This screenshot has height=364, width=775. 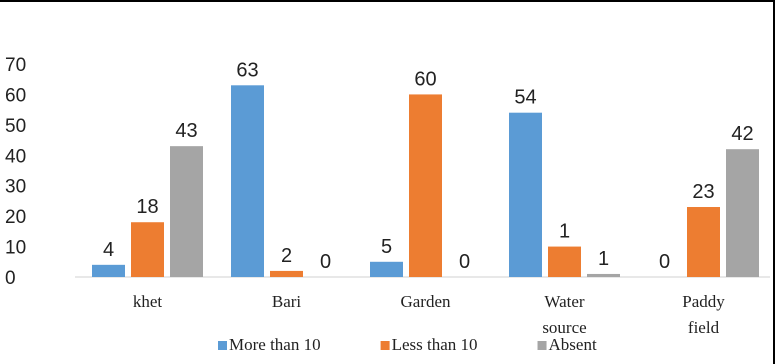 I want to click on y-tick-label: 10, so click(x=15, y=248).